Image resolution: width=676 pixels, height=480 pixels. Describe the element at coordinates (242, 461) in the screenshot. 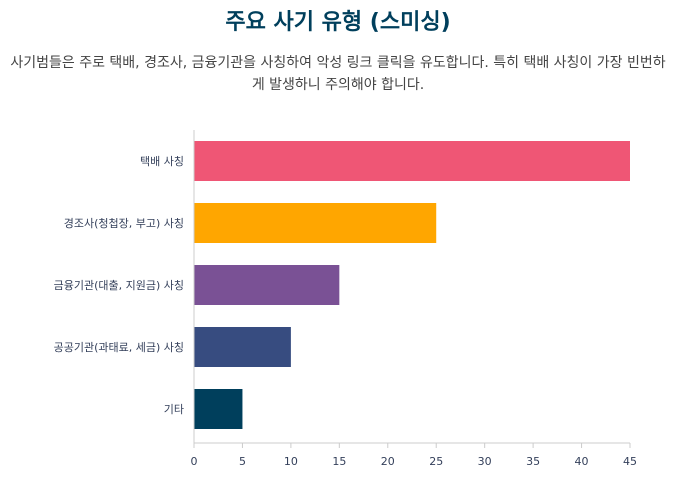

I see `x-tick-label-1: 5` at that location.